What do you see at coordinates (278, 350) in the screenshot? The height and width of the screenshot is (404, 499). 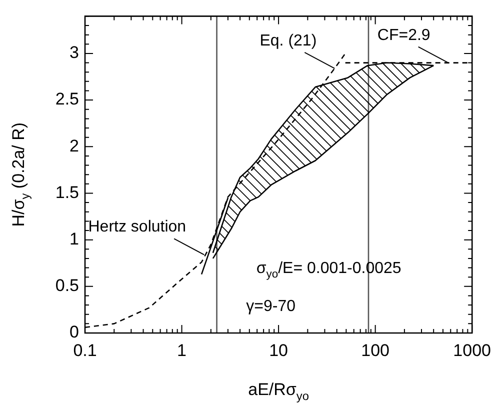 I see `x-tick-label: 10` at bounding box center [278, 350].